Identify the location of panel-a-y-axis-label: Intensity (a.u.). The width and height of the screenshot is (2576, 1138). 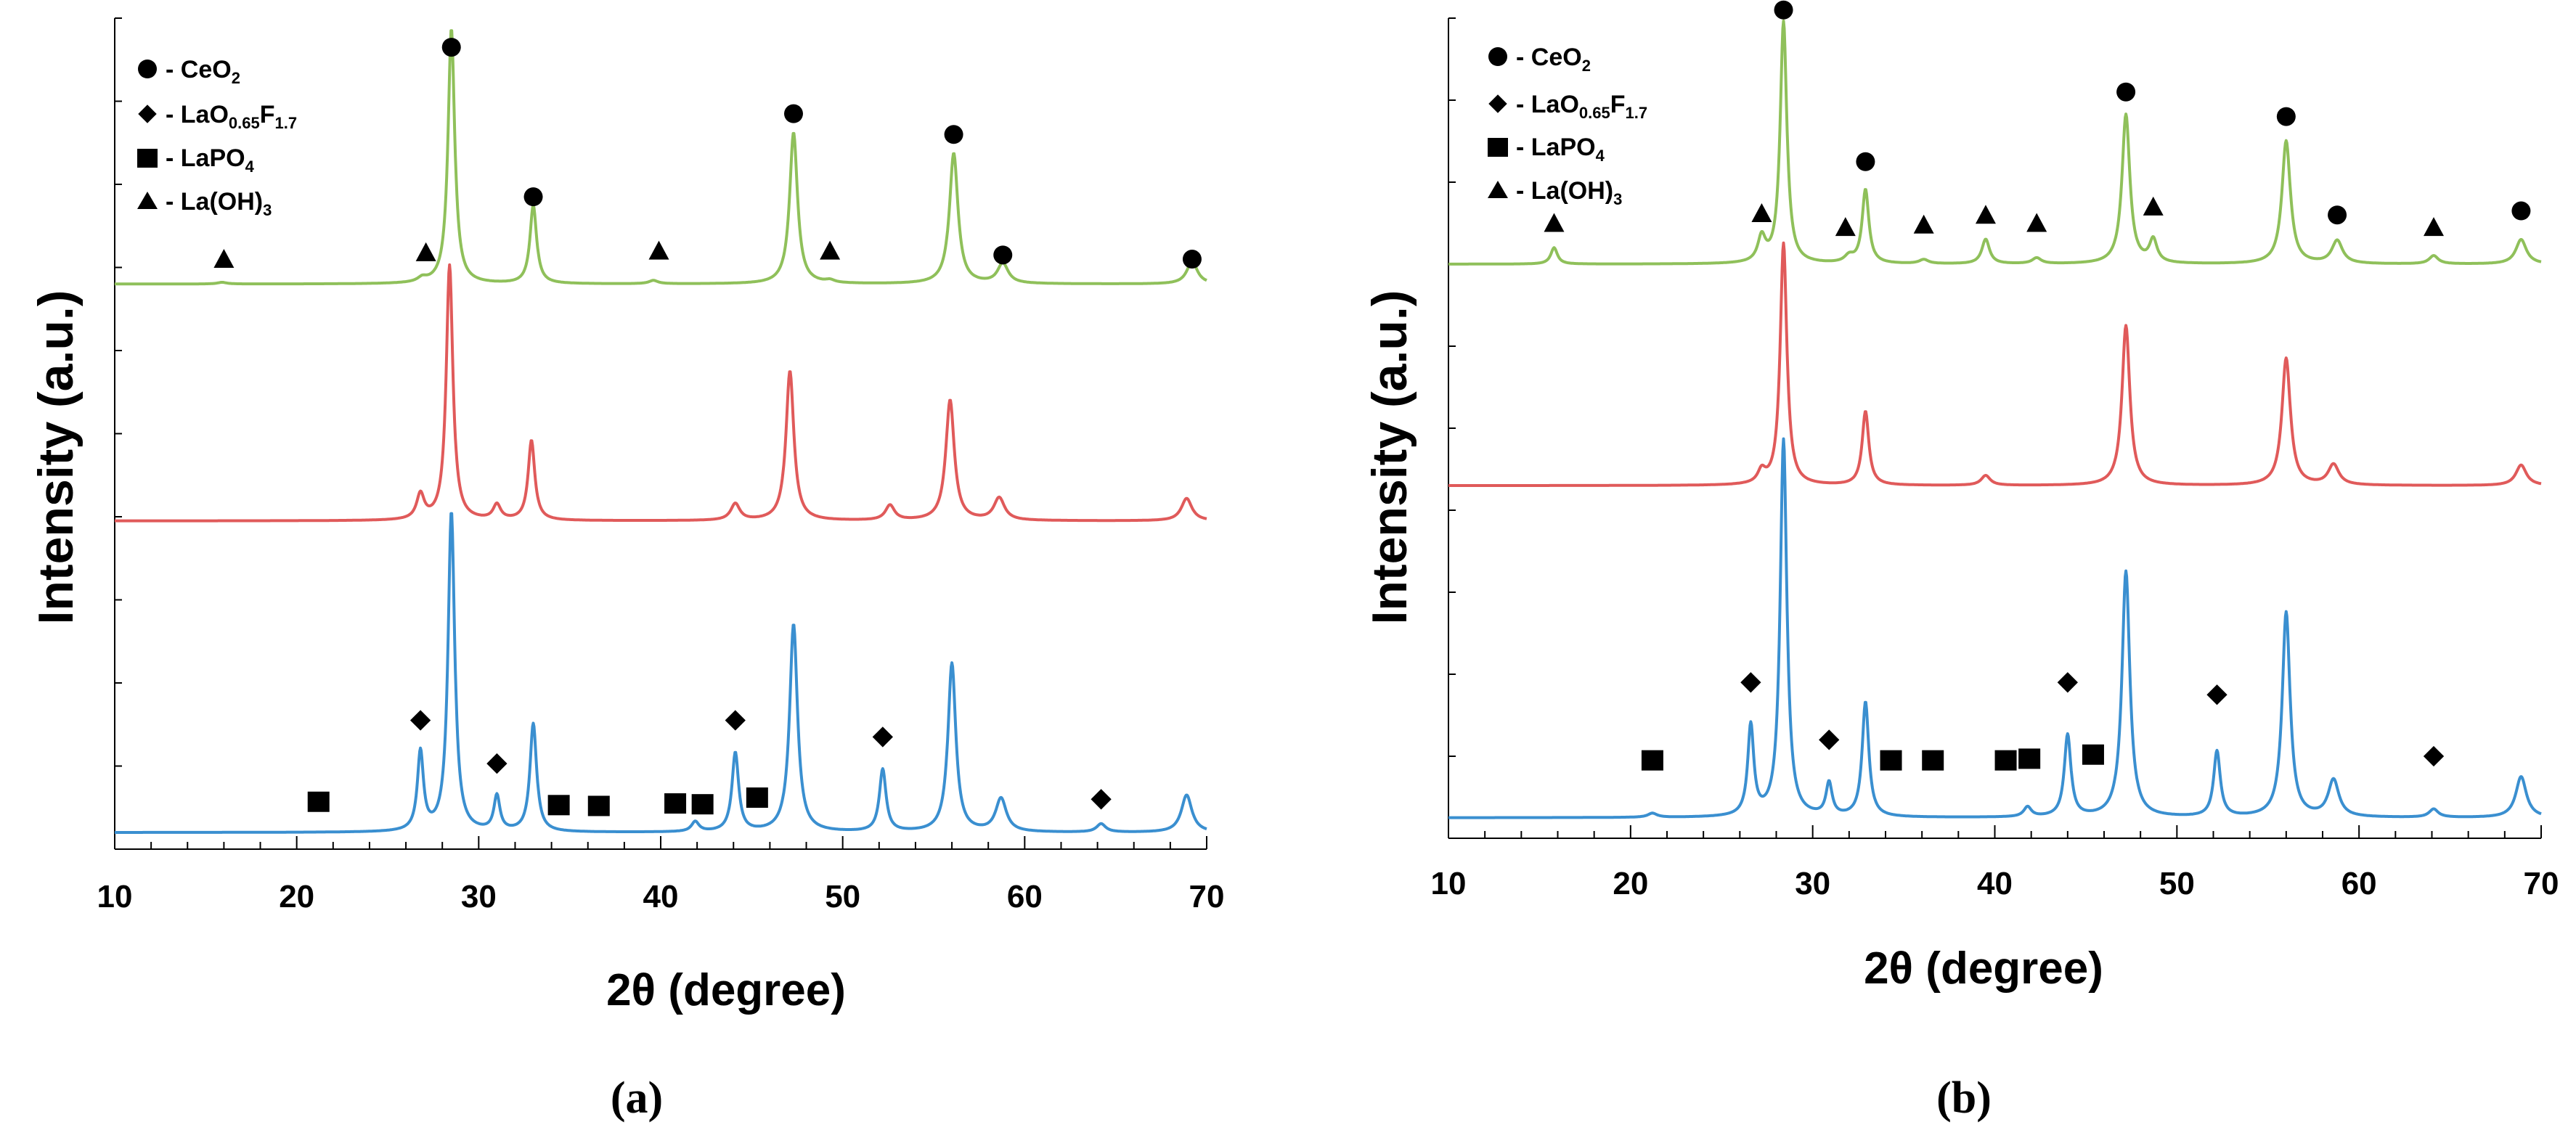
(55, 457).